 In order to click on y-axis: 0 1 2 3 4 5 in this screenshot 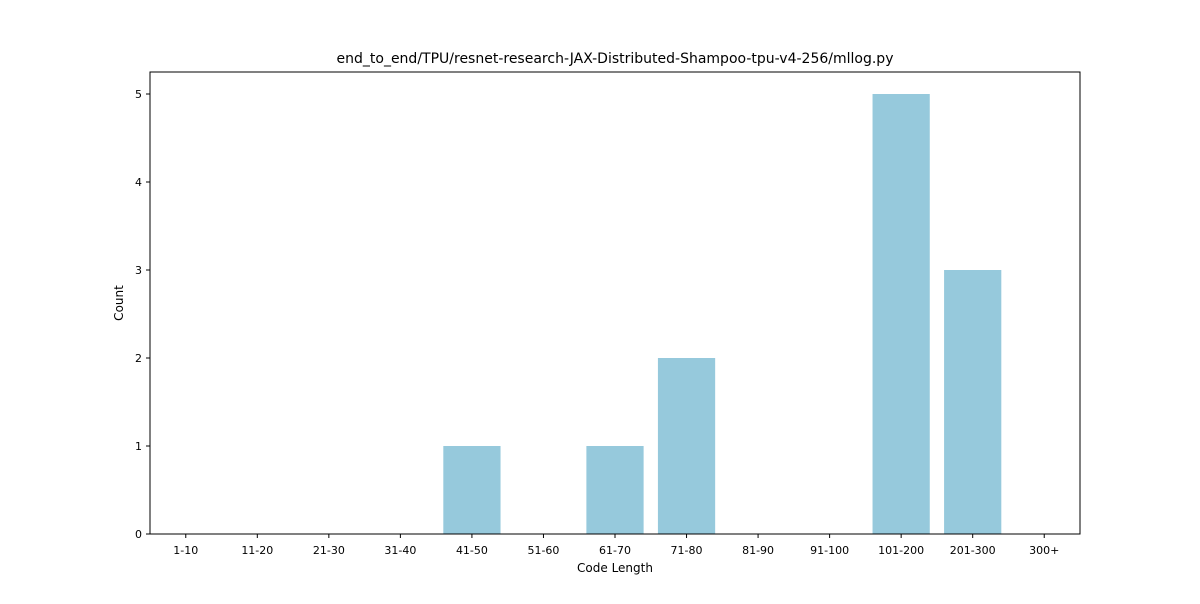, I will do `click(142, 314)`.